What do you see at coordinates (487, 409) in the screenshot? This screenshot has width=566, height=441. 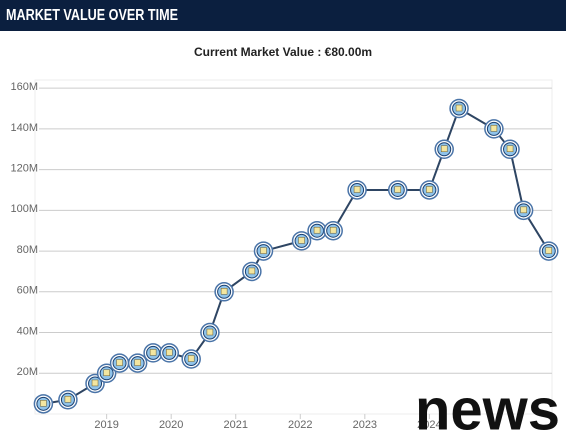 I see `watermark: news` at bounding box center [487, 409].